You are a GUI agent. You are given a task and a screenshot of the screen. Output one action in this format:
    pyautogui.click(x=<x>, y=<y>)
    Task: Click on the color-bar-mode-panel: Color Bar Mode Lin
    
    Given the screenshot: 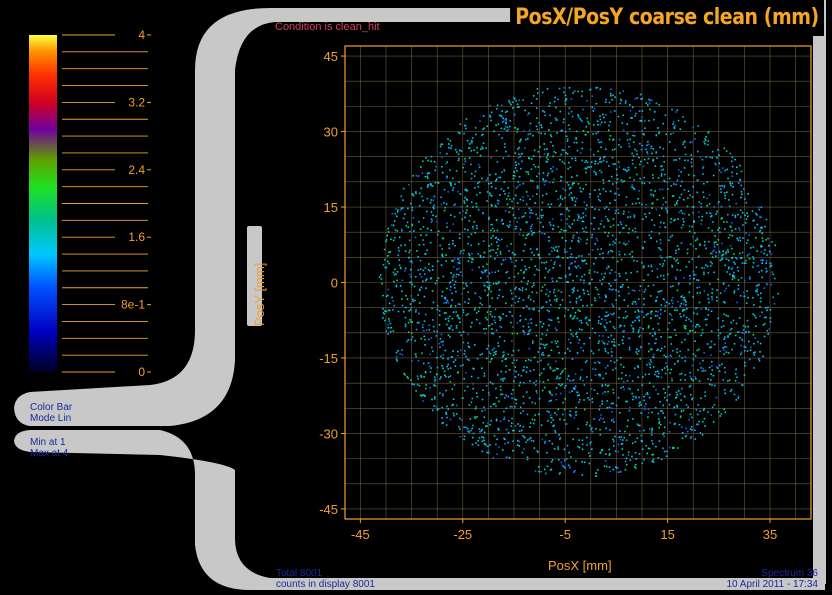 What is the action you would take?
    pyautogui.click(x=51, y=413)
    